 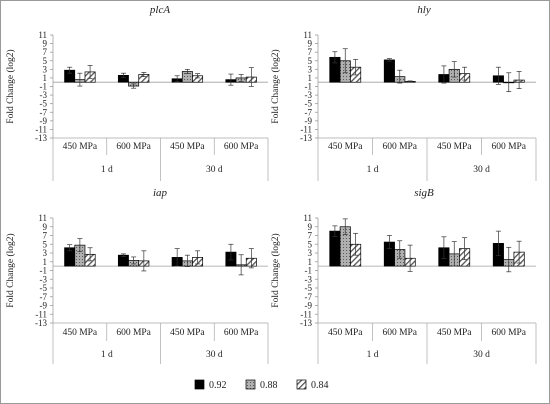 I want to click on legend-label: 0.84, so click(x=320, y=385).